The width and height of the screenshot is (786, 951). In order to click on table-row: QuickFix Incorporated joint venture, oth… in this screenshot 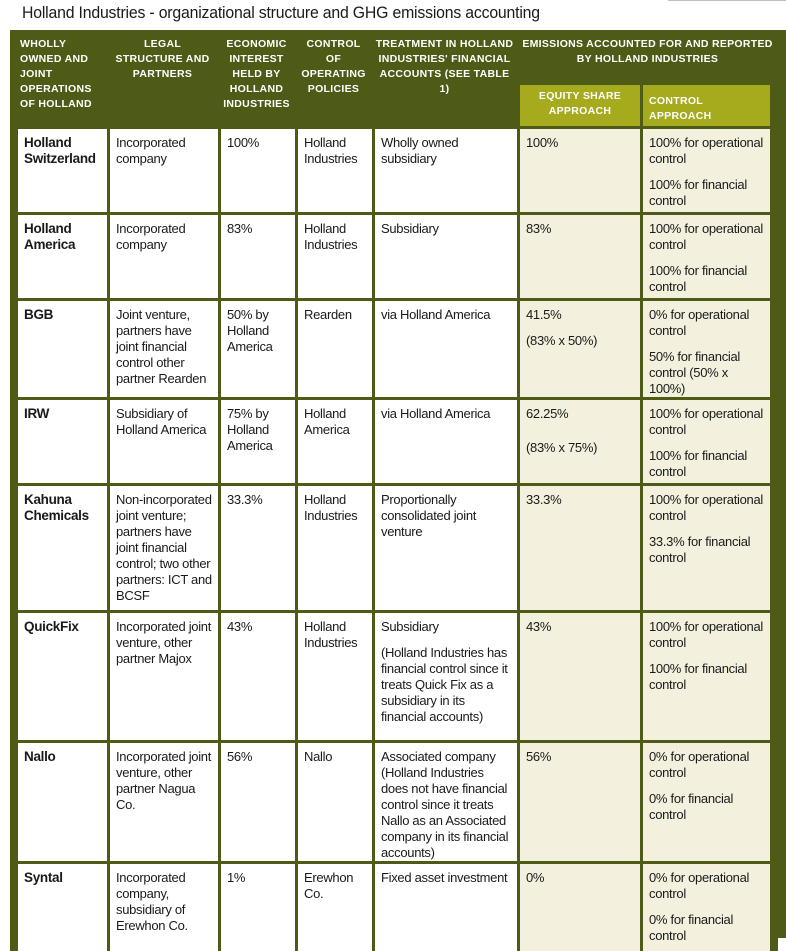, I will do `click(394, 675)`.